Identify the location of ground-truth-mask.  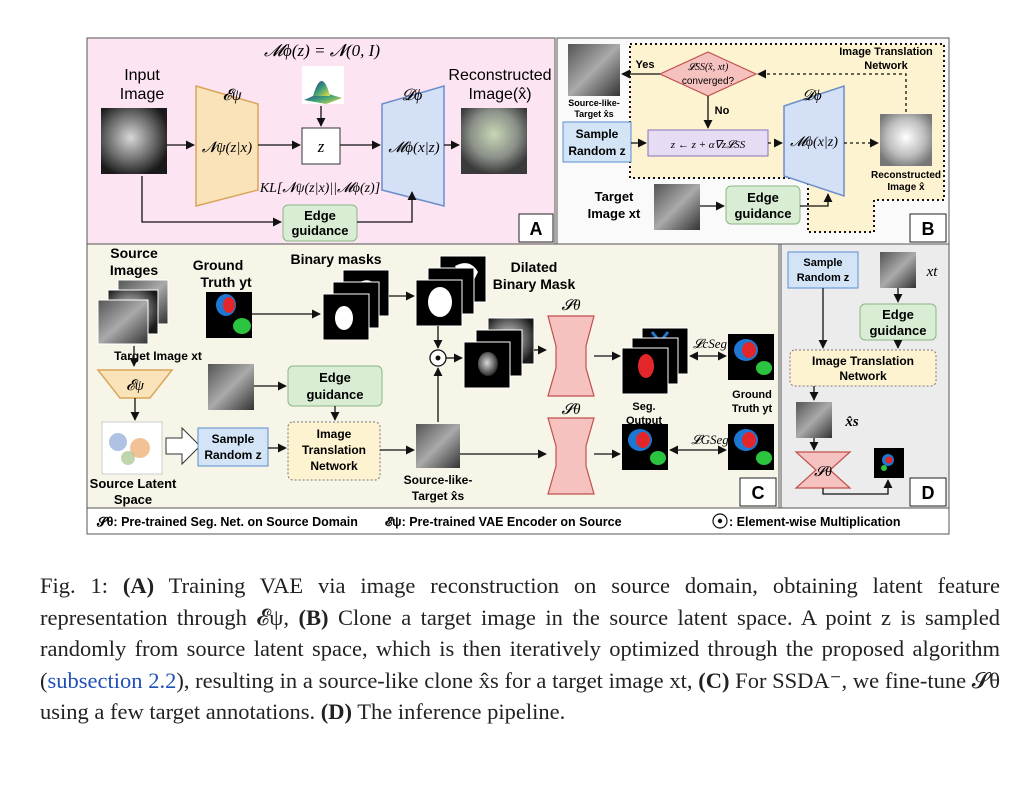
(229, 315).